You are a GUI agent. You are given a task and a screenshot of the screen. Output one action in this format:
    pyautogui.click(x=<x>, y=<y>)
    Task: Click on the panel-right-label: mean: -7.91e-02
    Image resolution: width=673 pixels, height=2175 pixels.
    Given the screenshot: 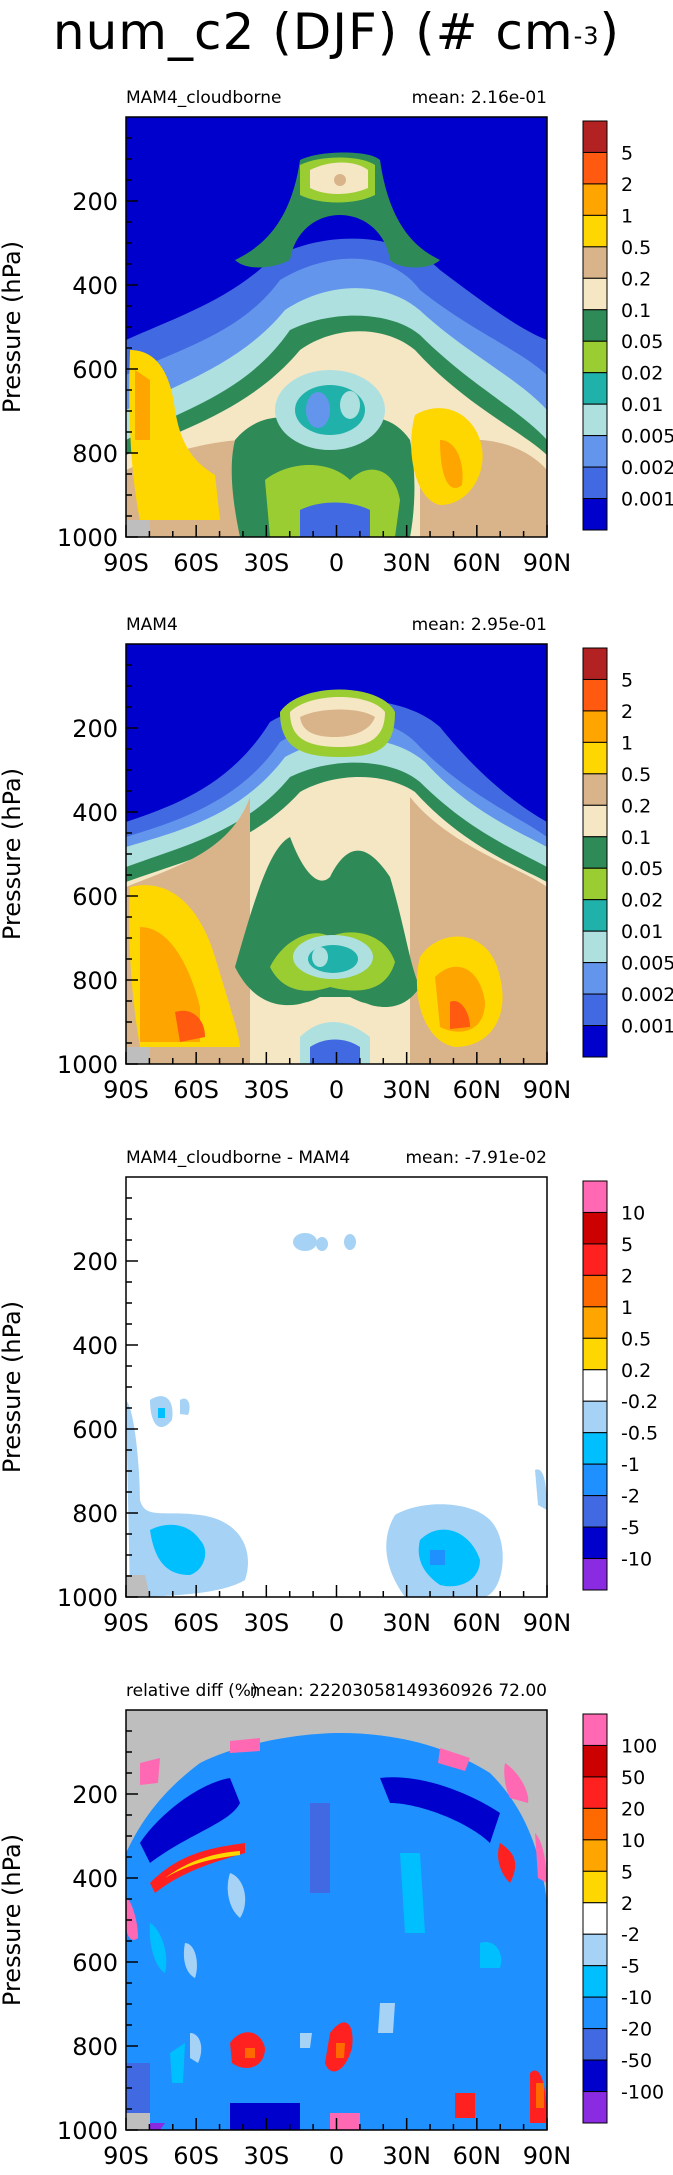 What is the action you would take?
    pyautogui.click(x=476, y=1158)
    